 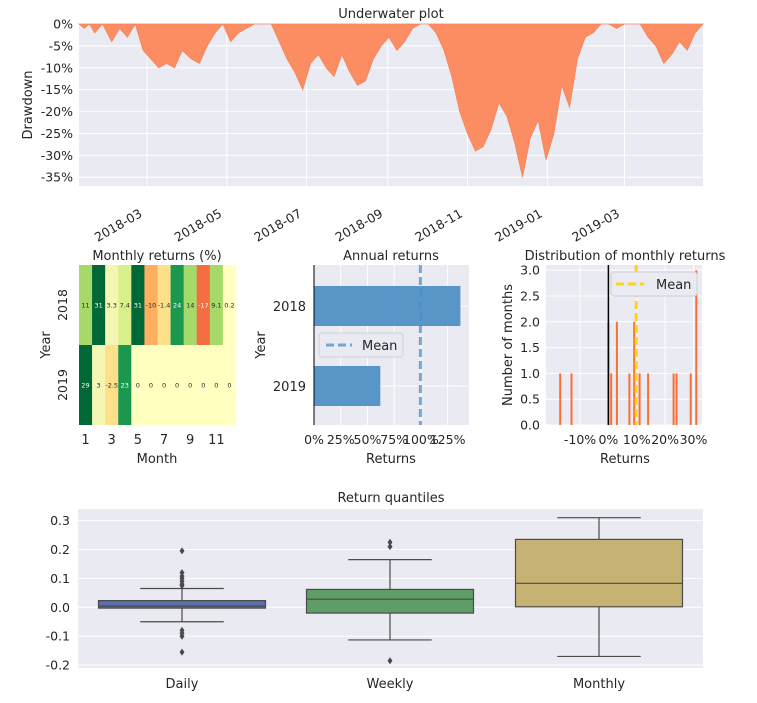 I want to click on distribution-y-tick-label: 2.5, so click(x=530, y=295).